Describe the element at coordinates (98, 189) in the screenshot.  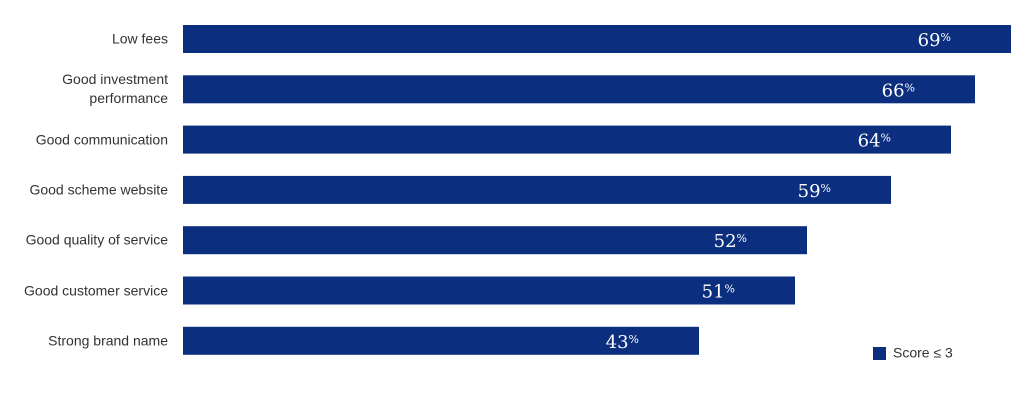
I see `category-label: Good scheme website` at that location.